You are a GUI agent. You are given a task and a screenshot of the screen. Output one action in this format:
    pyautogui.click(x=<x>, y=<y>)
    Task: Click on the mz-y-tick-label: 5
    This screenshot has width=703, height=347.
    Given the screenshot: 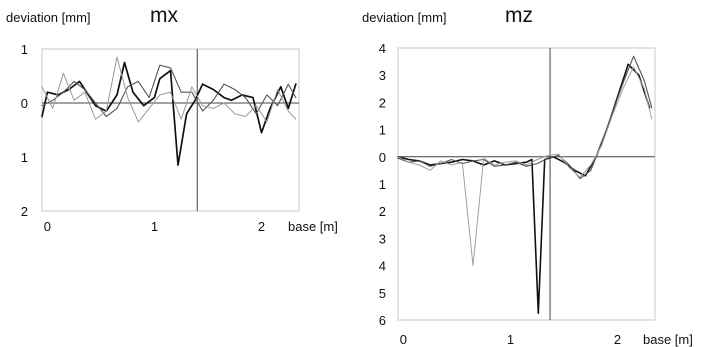 What is the action you would take?
    pyautogui.click(x=382, y=293)
    